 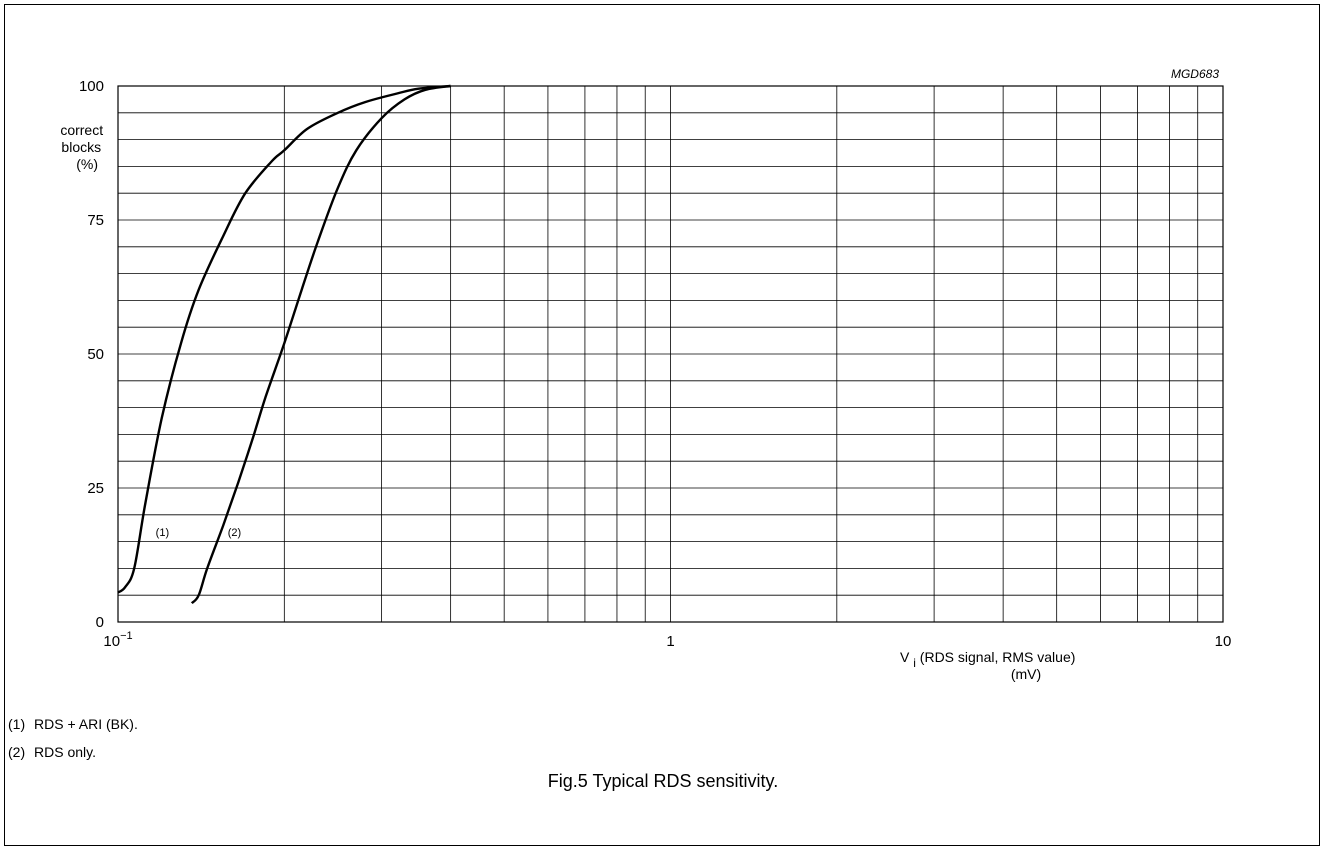 What do you see at coordinates (199, 533) in the screenshot?
I see `series-labels: (1) (2)` at bounding box center [199, 533].